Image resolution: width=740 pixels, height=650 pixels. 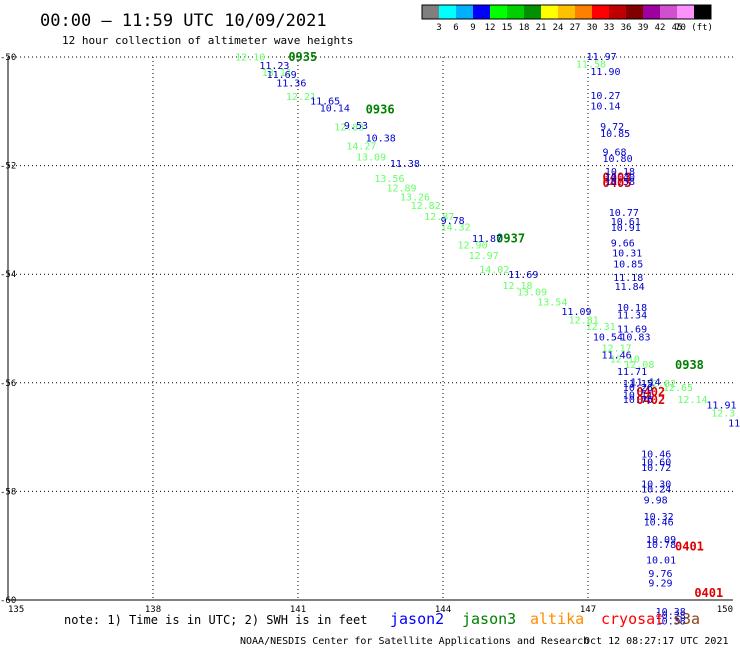 I want to click on colorbar-label: 15, so click(x=507, y=28).